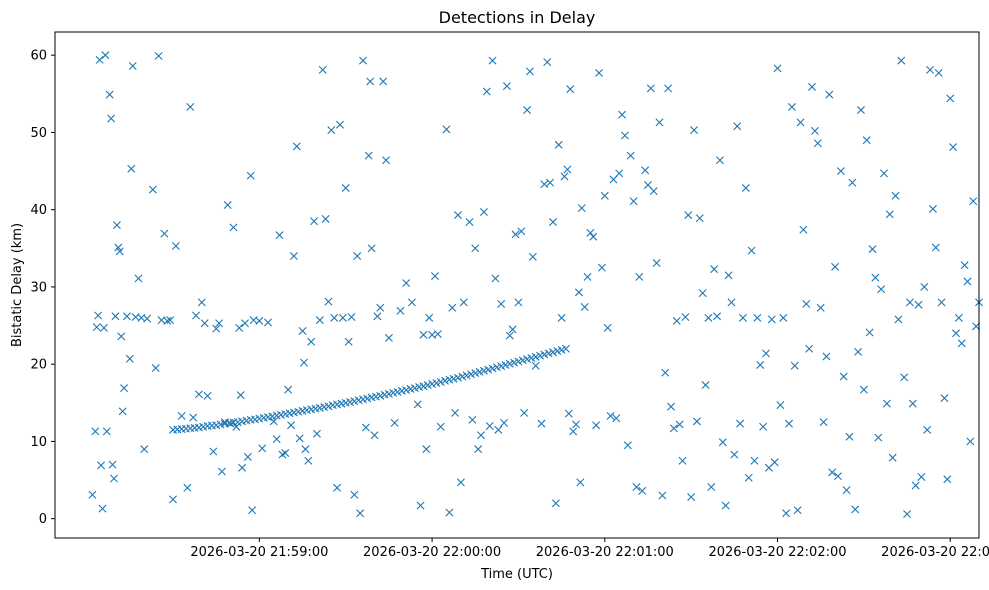  I want to click on y-axis-ticks: 0 10 20 30 40 50 60, so click(42, 288).